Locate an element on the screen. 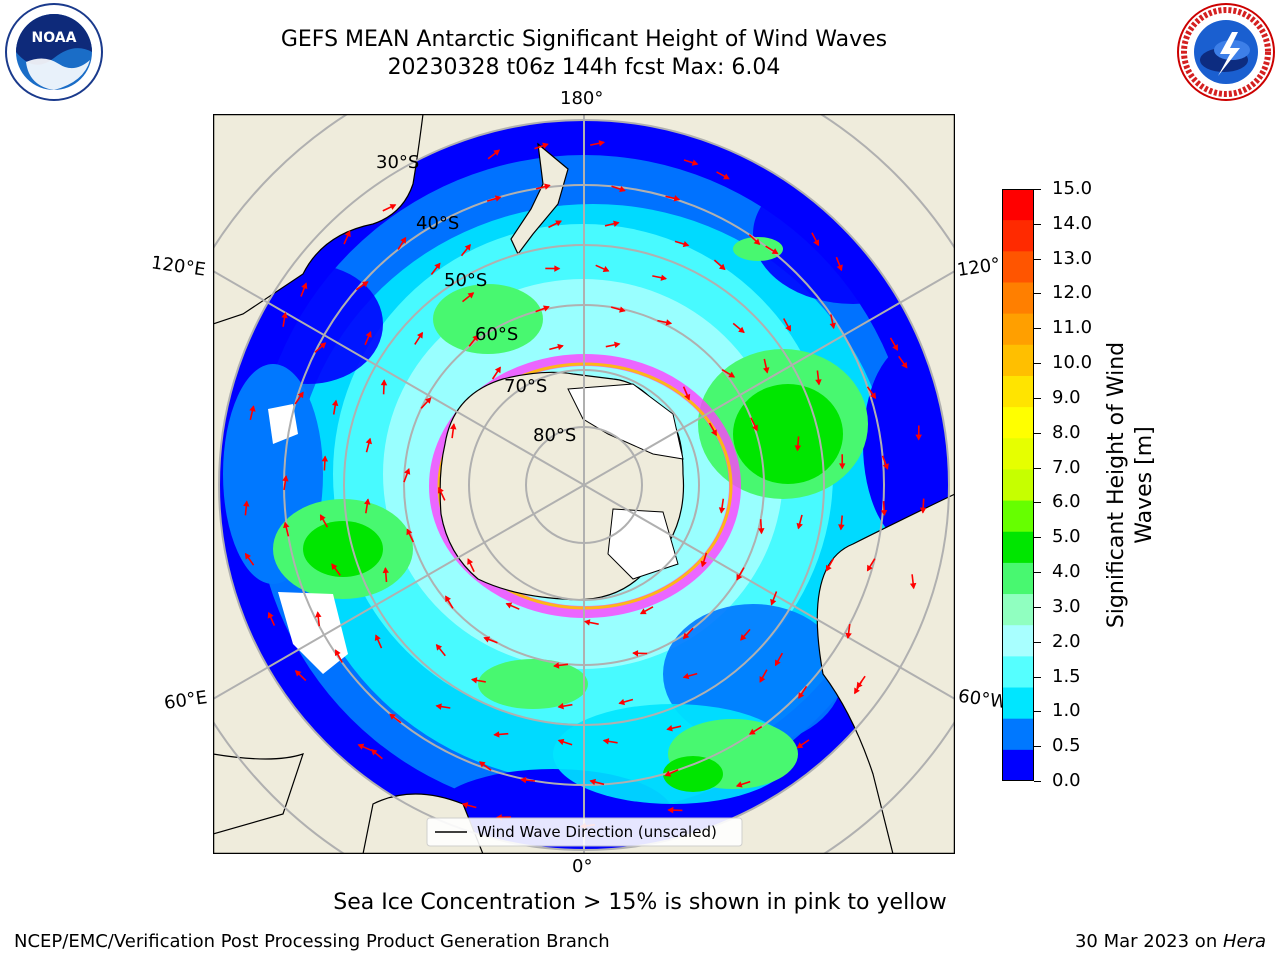 The height and width of the screenshot is (960, 1280). footer-date: 30 Mar 2023 on Hera is located at coordinates (1170, 941).